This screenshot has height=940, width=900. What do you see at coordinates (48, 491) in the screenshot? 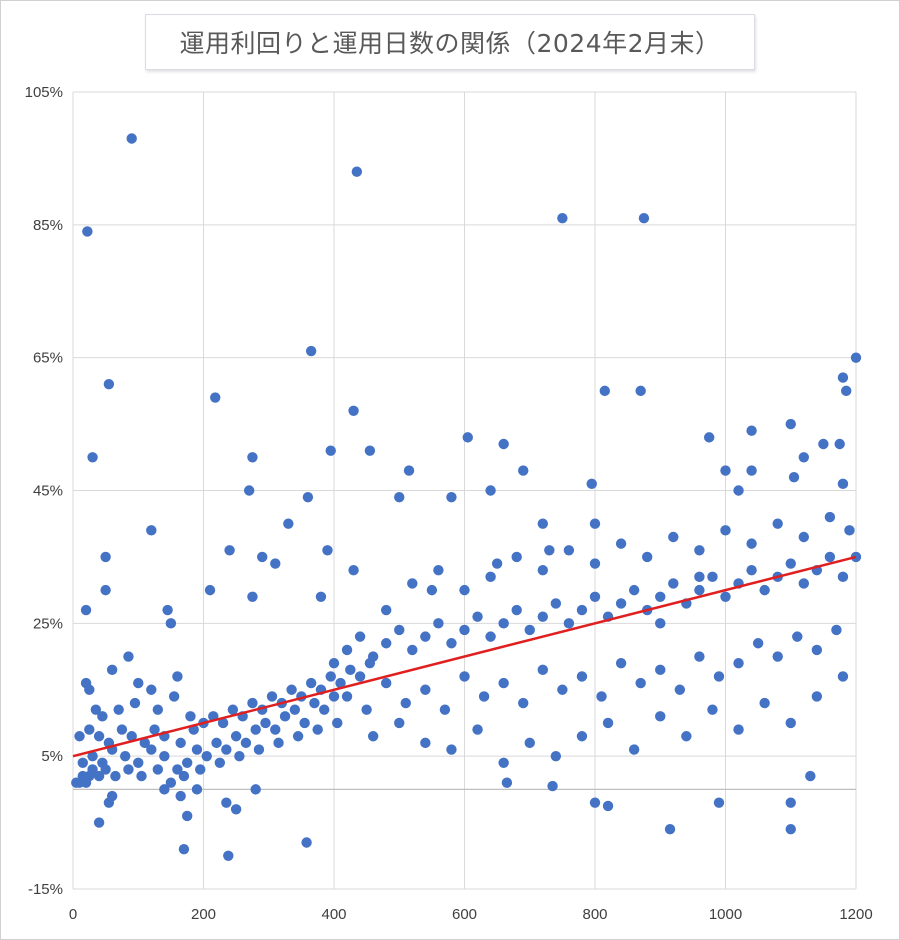
I see `y-tick-label: 45%` at bounding box center [48, 491].